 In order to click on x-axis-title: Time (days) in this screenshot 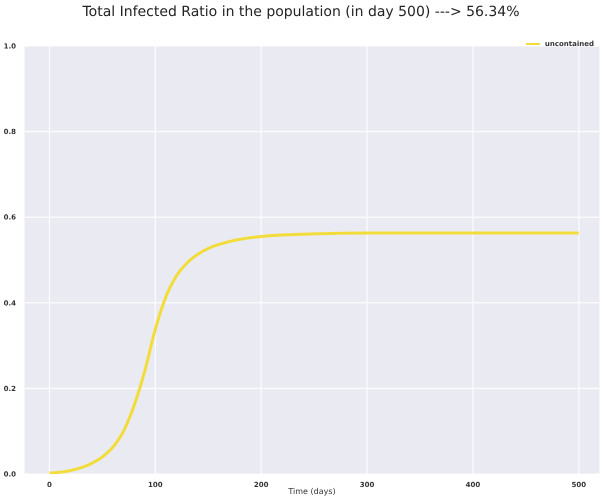, I will do `click(311, 491)`.